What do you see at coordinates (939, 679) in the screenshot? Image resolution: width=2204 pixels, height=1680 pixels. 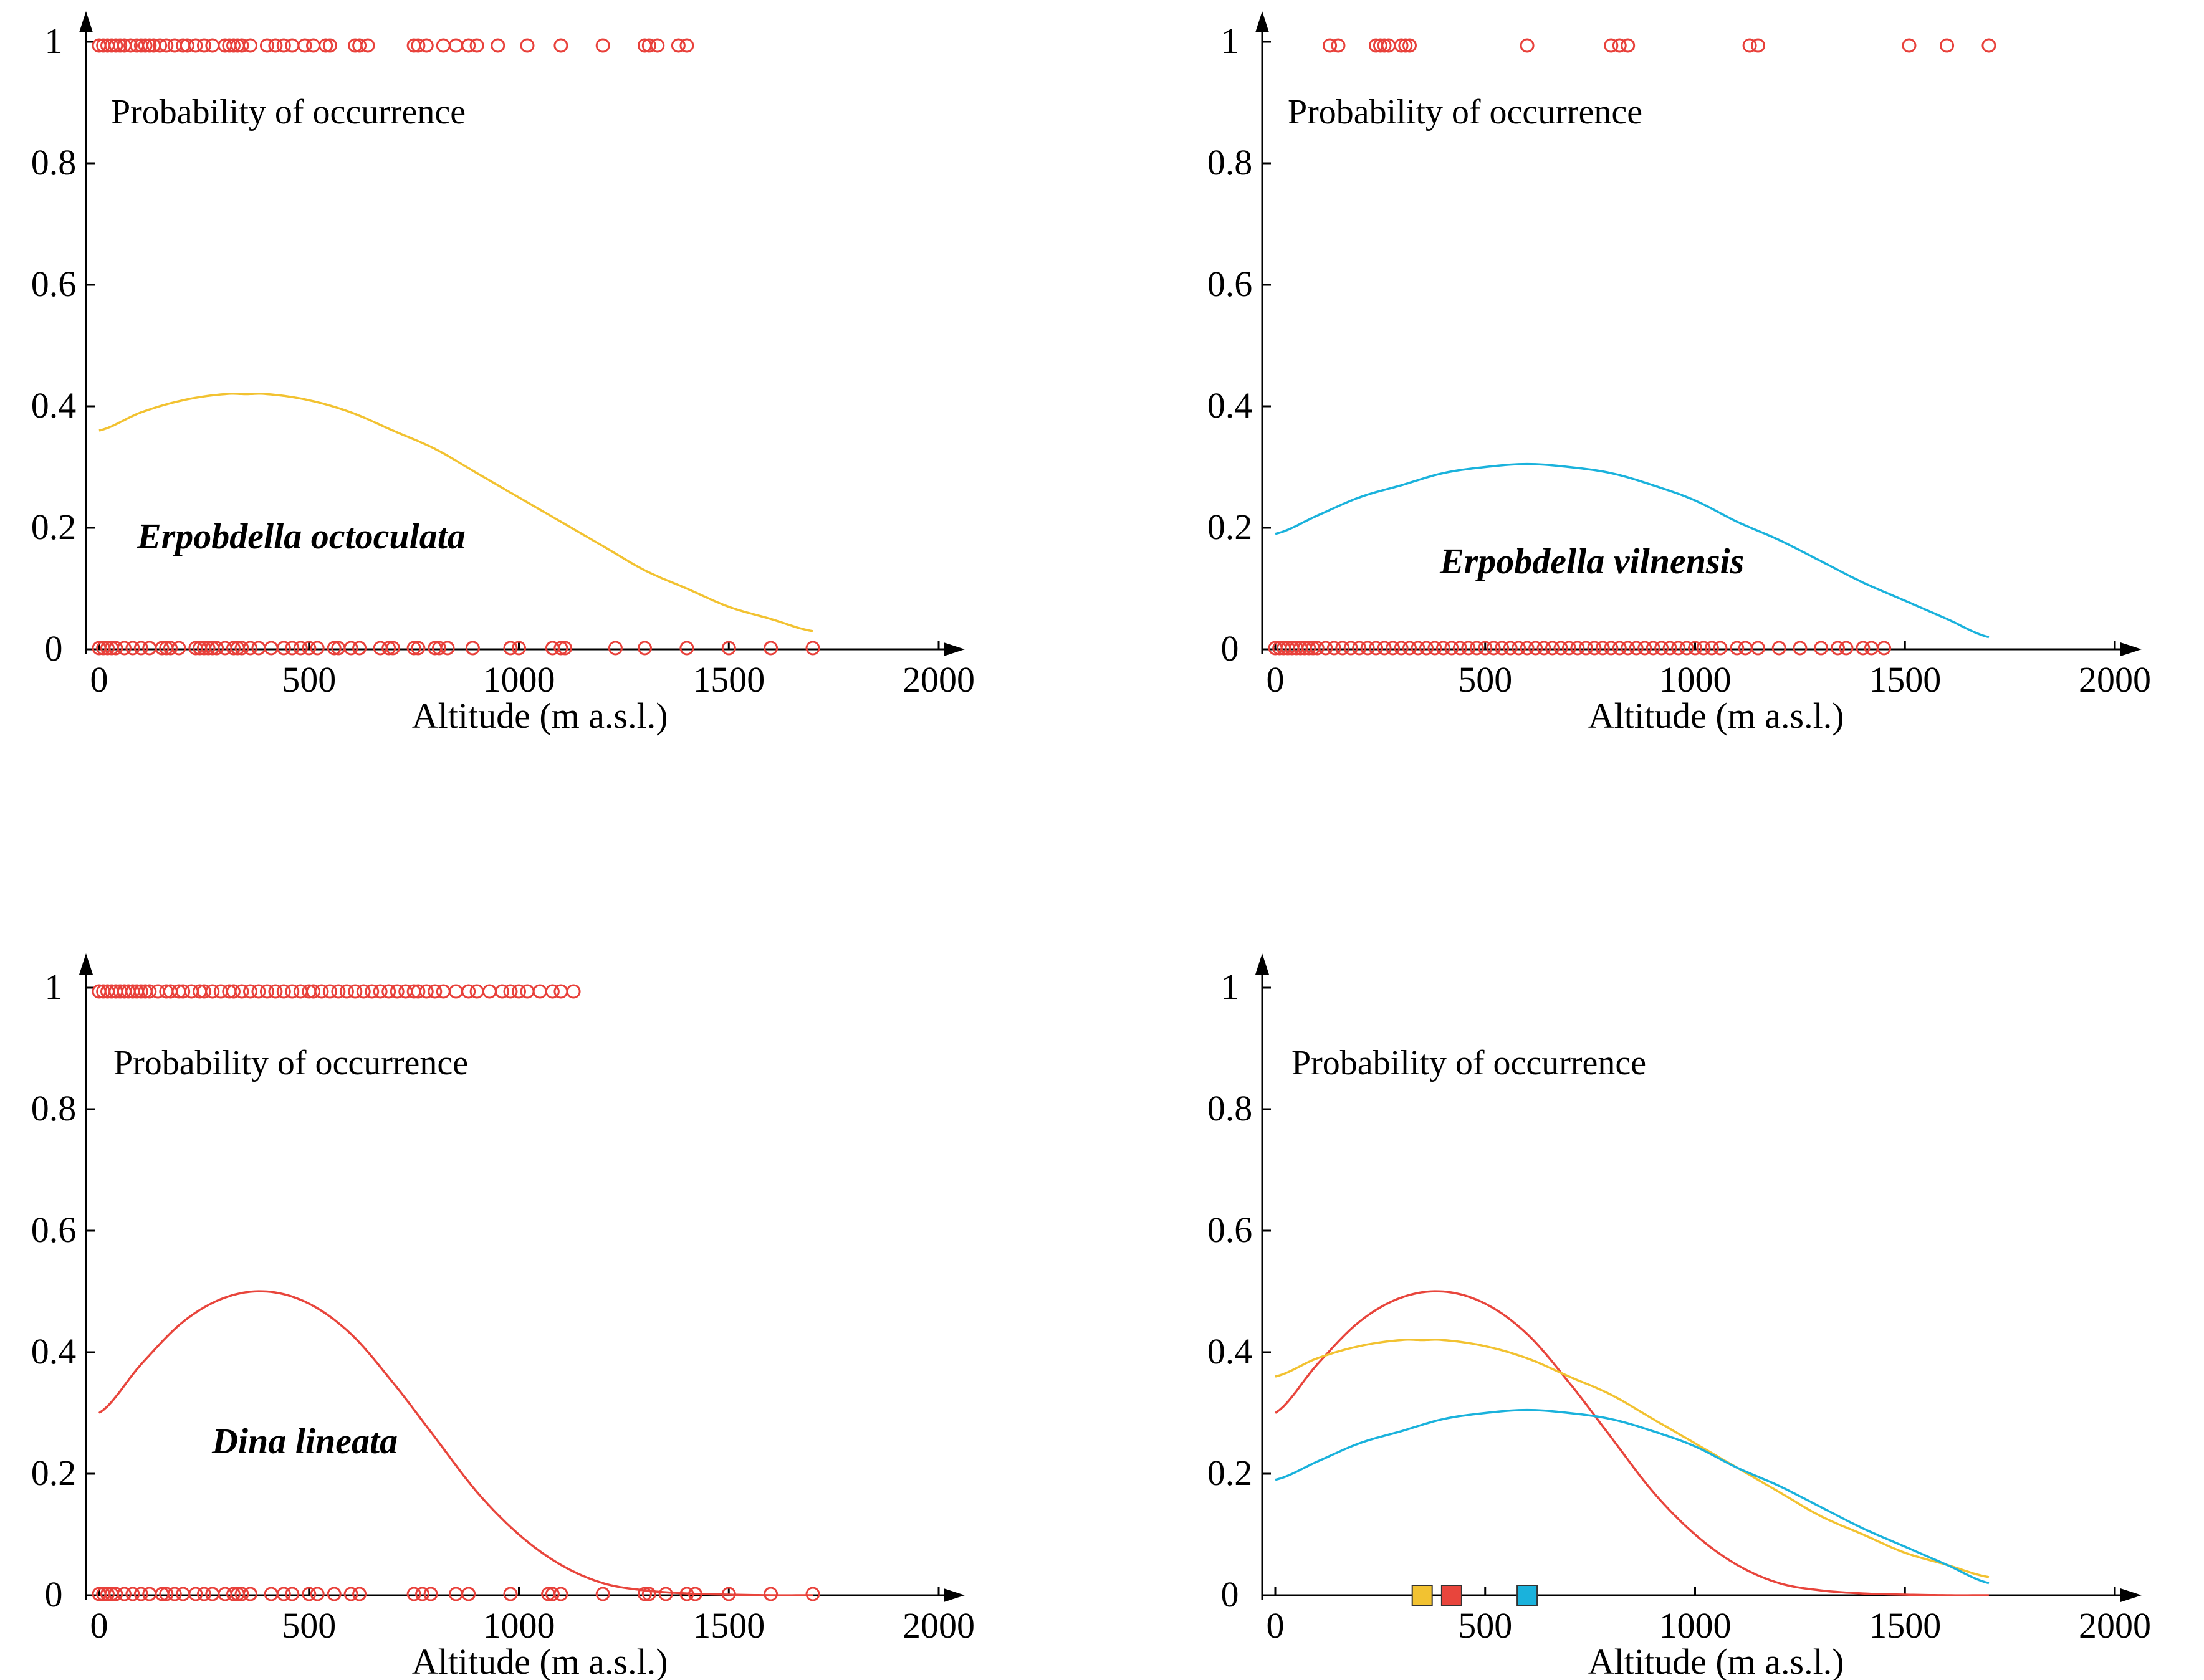 I see `x-tick-label: 2000` at bounding box center [939, 679].